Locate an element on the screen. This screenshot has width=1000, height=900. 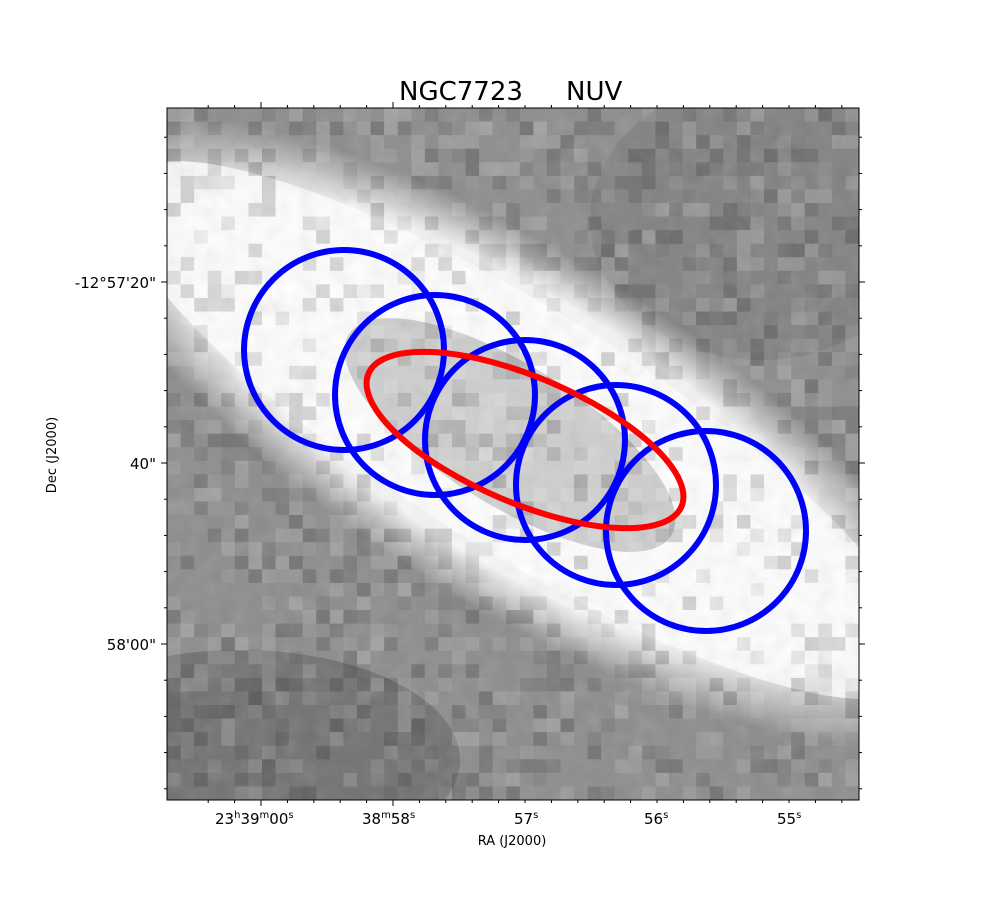
ra-tick-label: 38m58s is located at coordinates (388, 819).